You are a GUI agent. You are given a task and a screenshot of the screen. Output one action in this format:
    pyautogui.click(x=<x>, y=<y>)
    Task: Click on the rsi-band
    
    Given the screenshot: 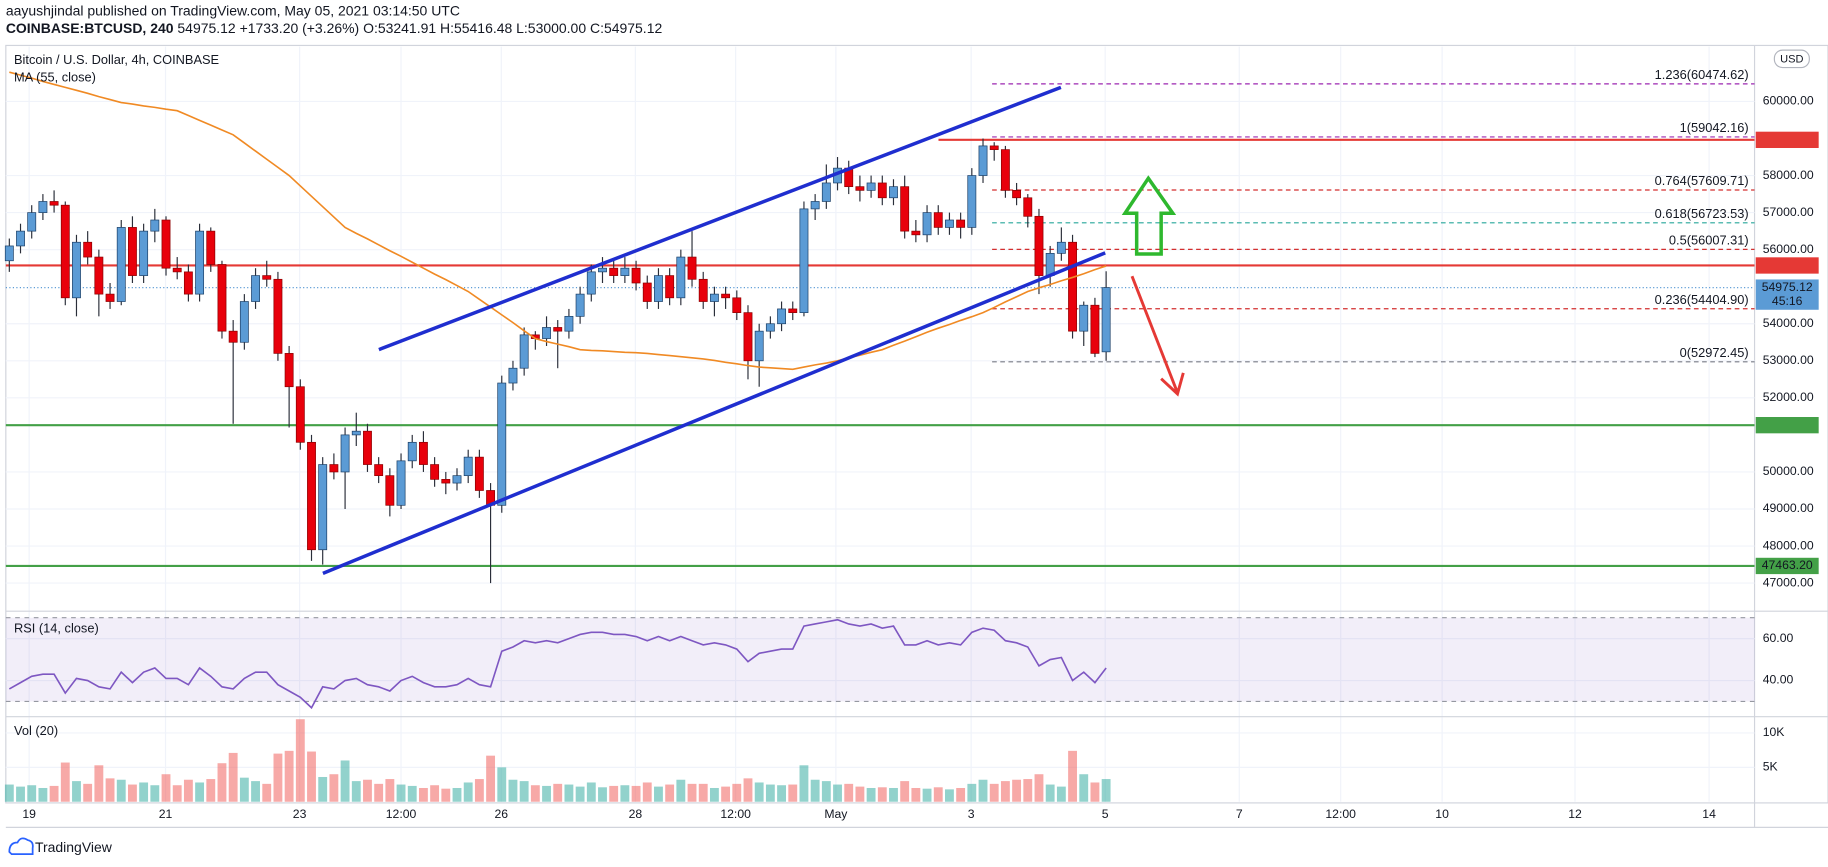 What is the action you would take?
    pyautogui.click(x=880, y=659)
    